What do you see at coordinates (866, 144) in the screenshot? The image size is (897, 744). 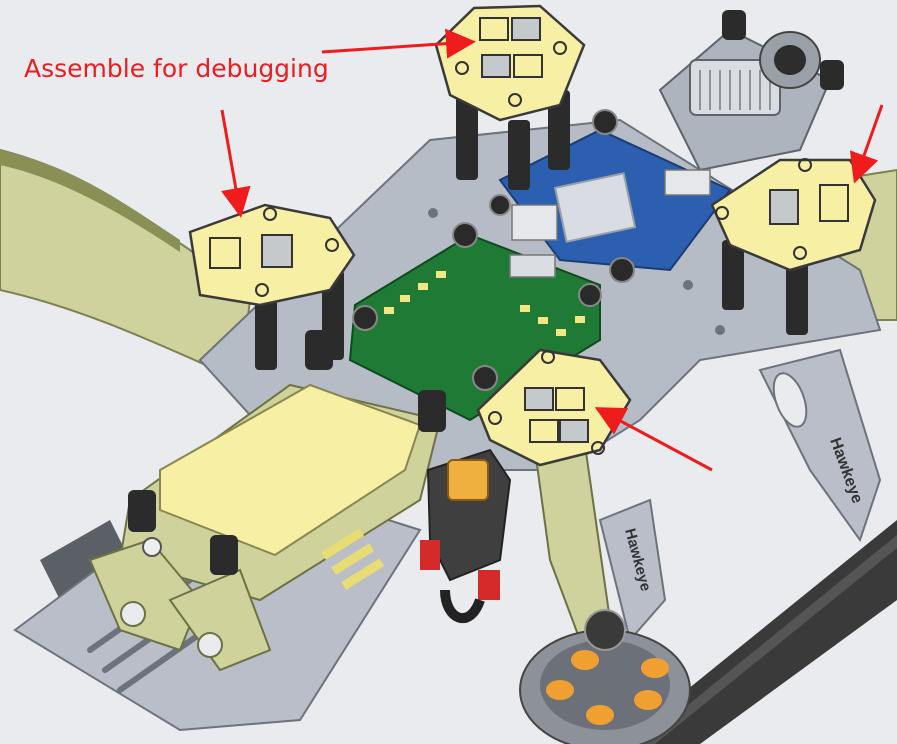 I see `arrow-to-right-pad` at bounding box center [866, 144].